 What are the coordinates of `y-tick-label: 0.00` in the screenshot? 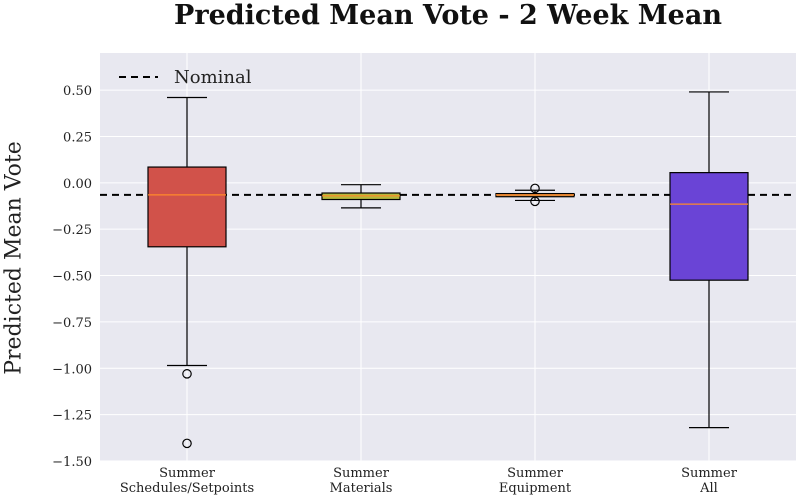 It's located at (77, 184).